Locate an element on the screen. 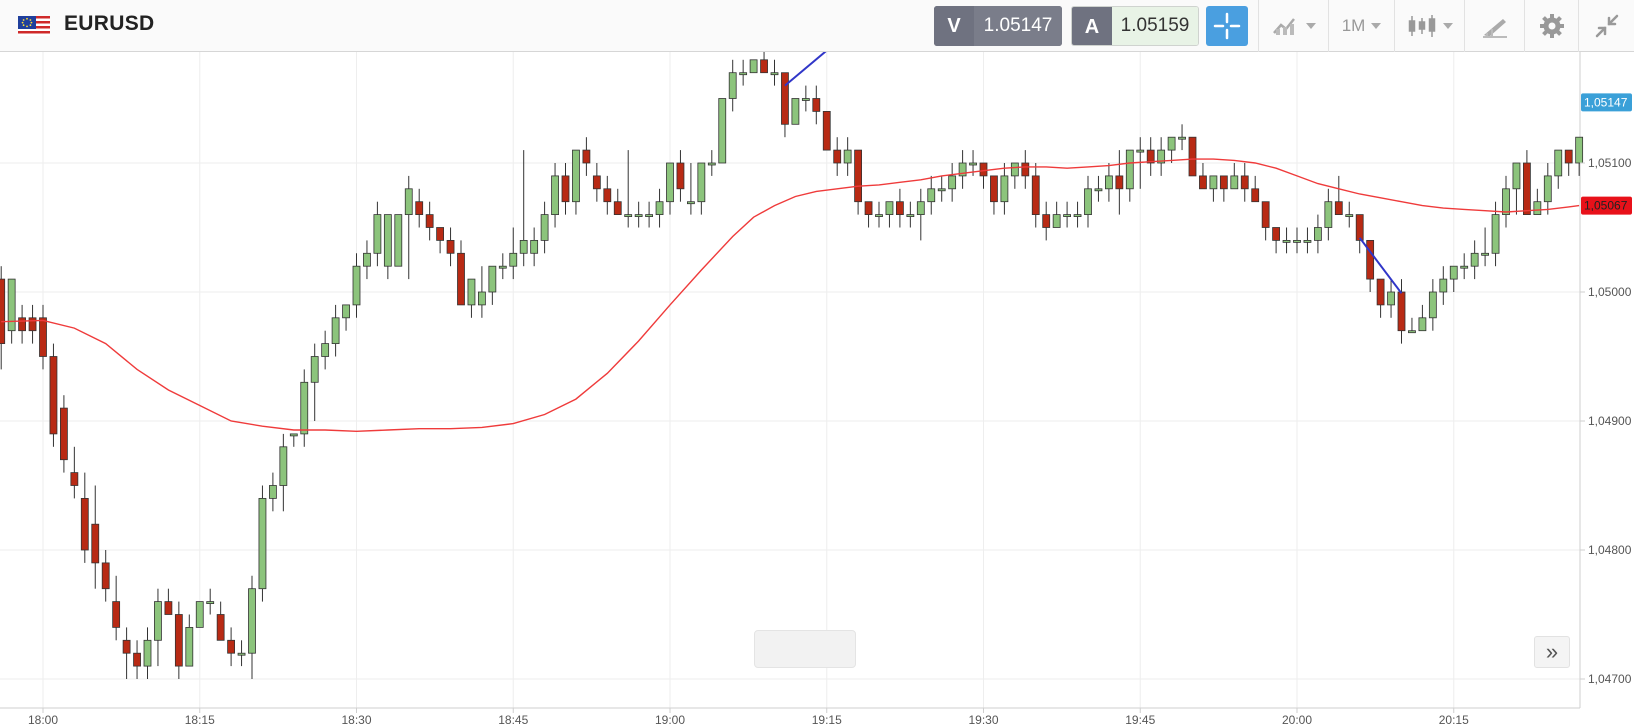  settings-button is located at coordinates (1551, 26).